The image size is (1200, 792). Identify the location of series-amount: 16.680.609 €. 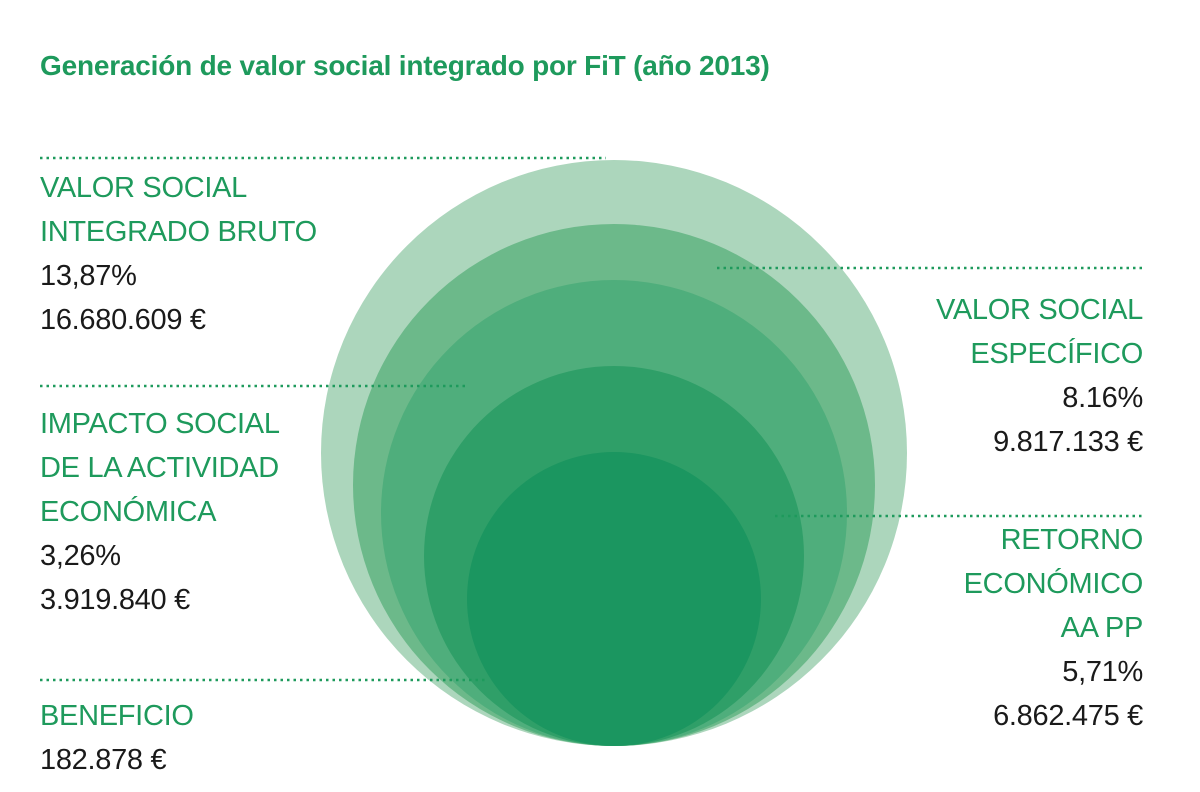
(123, 320).